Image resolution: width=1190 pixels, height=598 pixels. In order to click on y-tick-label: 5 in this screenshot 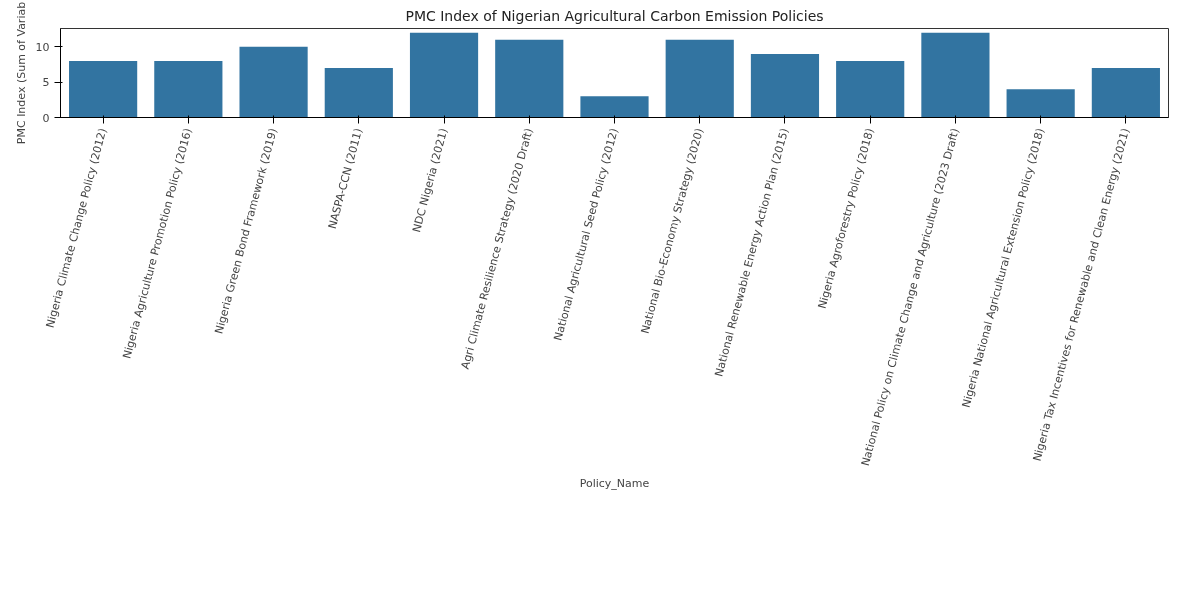, I will do `click(46, 83)`.